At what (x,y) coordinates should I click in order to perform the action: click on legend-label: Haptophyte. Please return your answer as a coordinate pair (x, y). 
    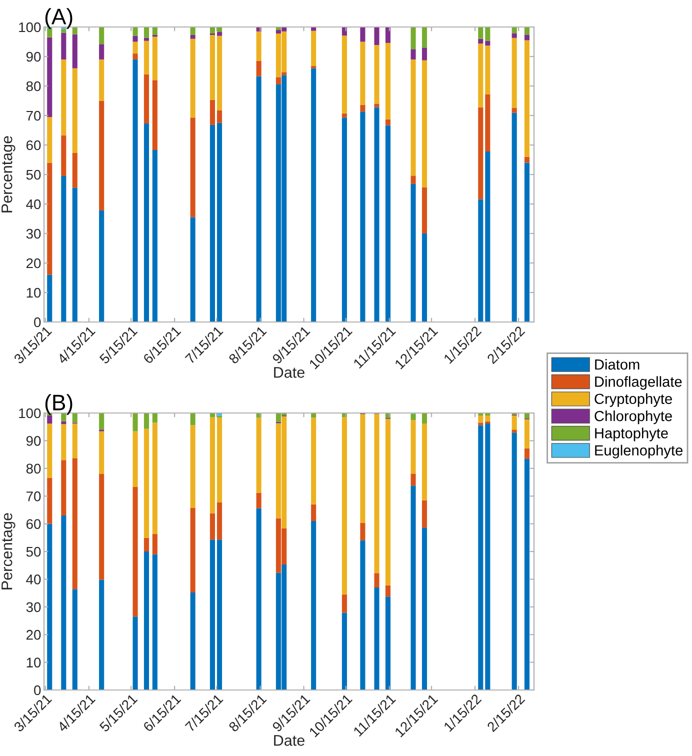
    Looking at the image, I should click on (631, 435).